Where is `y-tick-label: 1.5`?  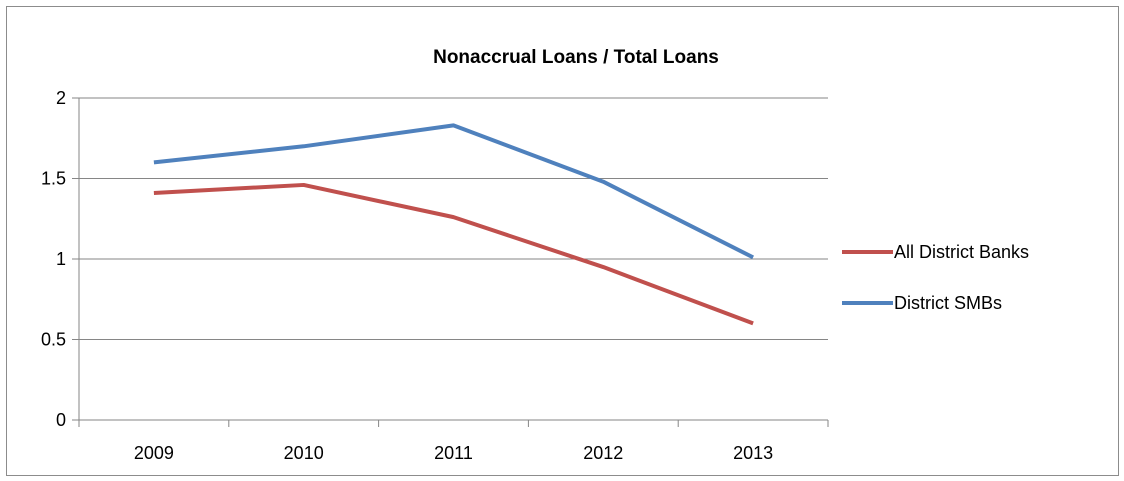
y-tick-label: 1.5 is located at coordinates (53, 179).